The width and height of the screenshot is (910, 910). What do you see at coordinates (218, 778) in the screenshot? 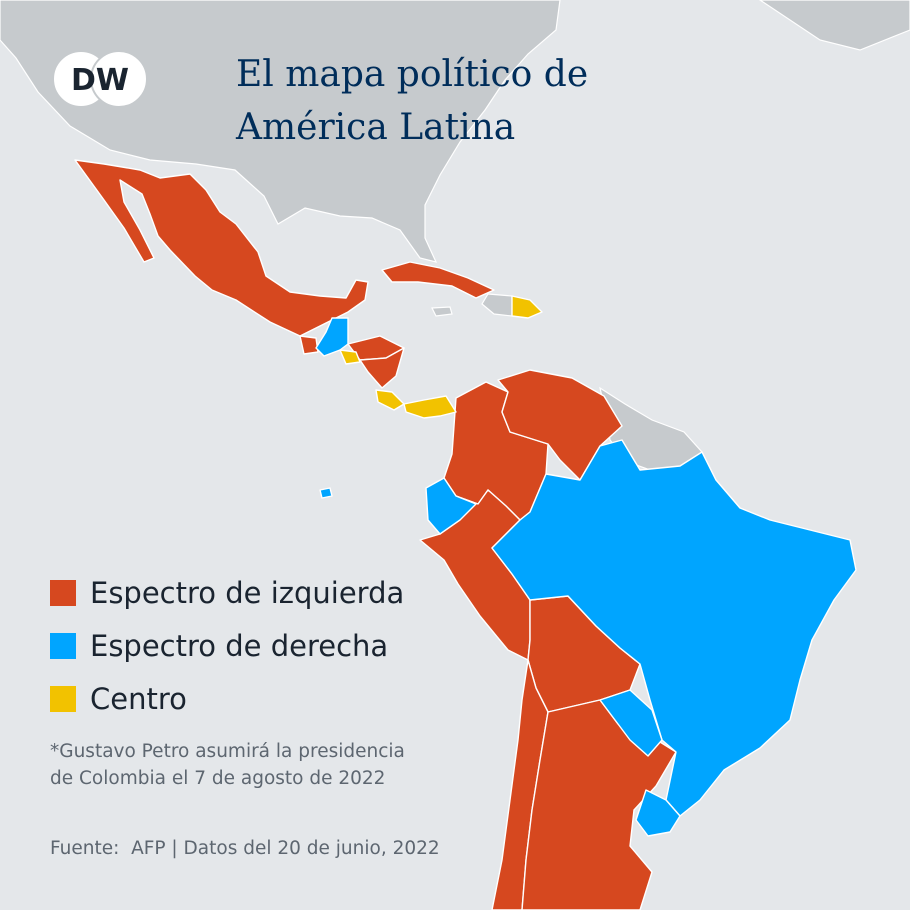
I see `footnote-line-2: de Colombia el 7 de agosto de 2022` at bounding box center [218, 778].